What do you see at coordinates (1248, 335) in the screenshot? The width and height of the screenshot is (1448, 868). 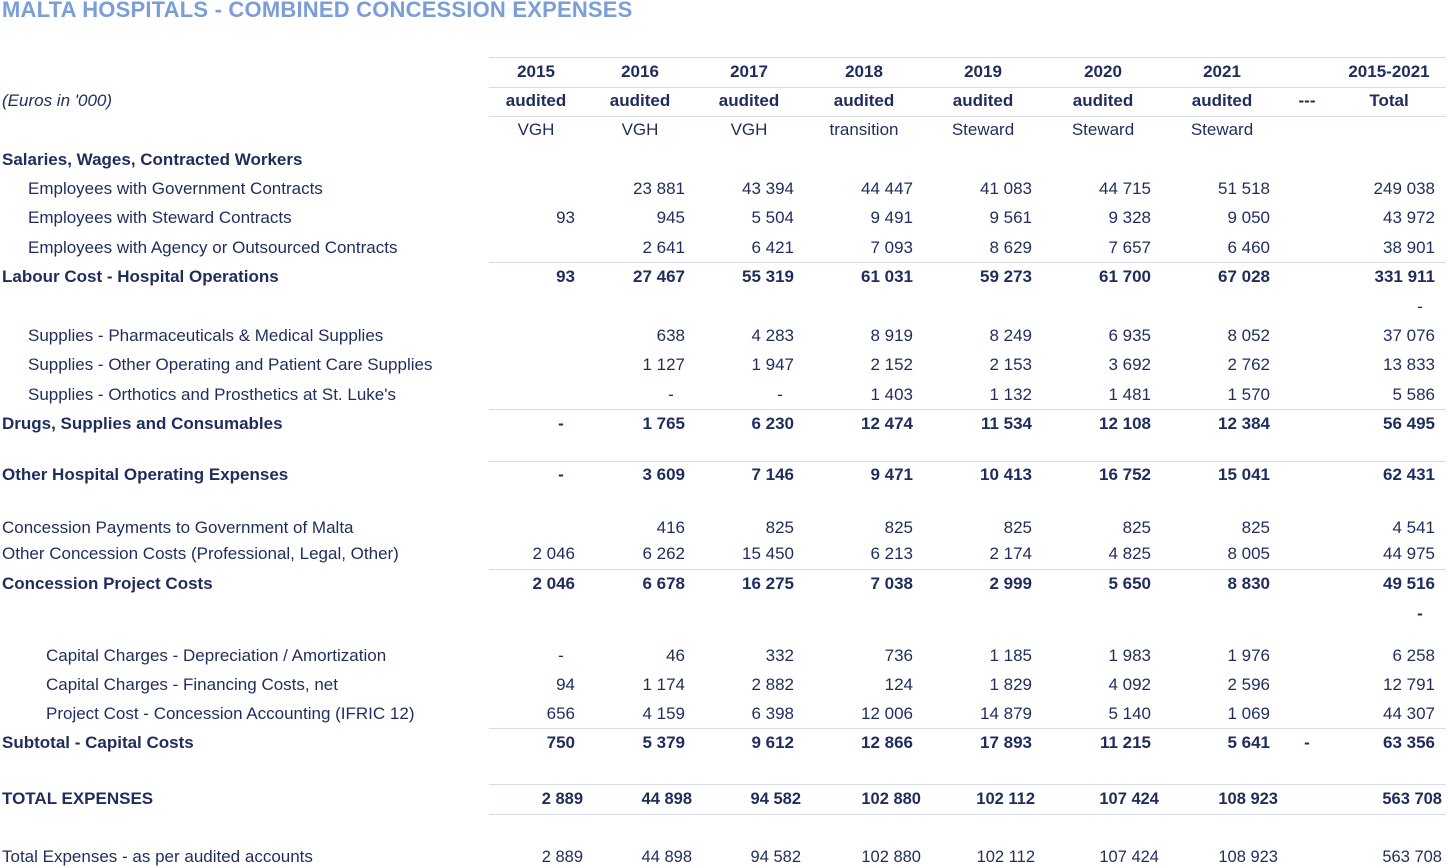 I see `cell-value: 8 052` at bounding box center [1248, 335].